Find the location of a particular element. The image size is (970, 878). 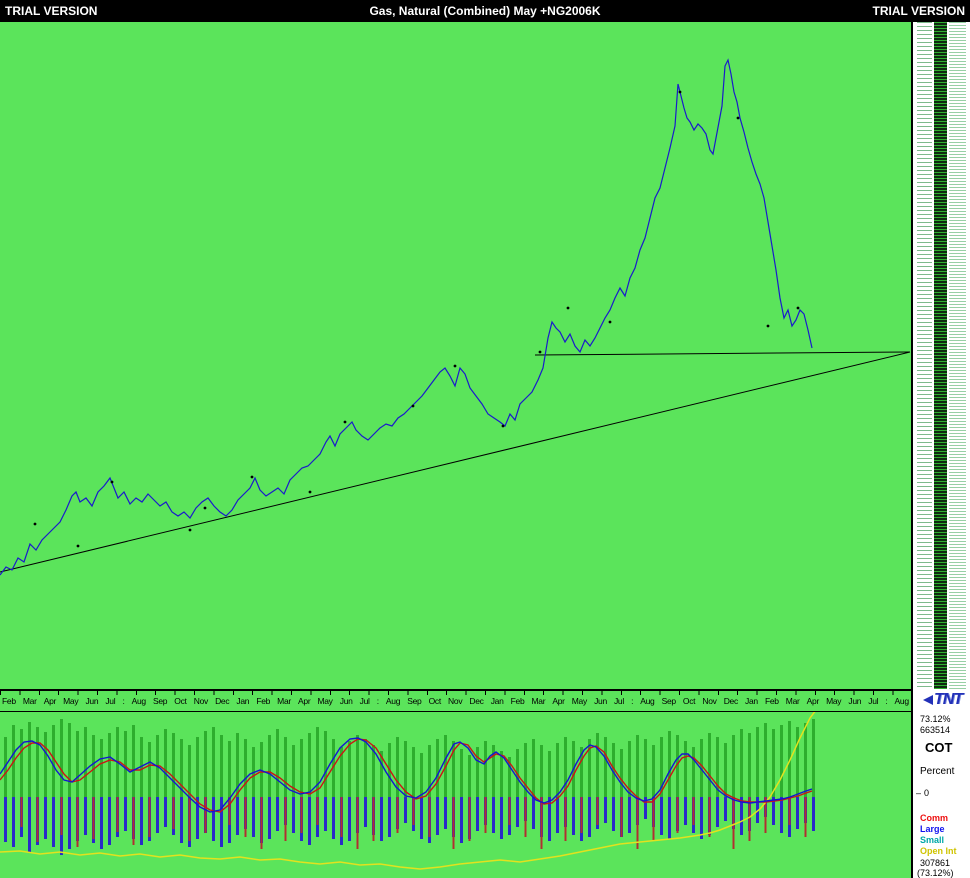

zero-tick: – is located at coordinates (919, 793).